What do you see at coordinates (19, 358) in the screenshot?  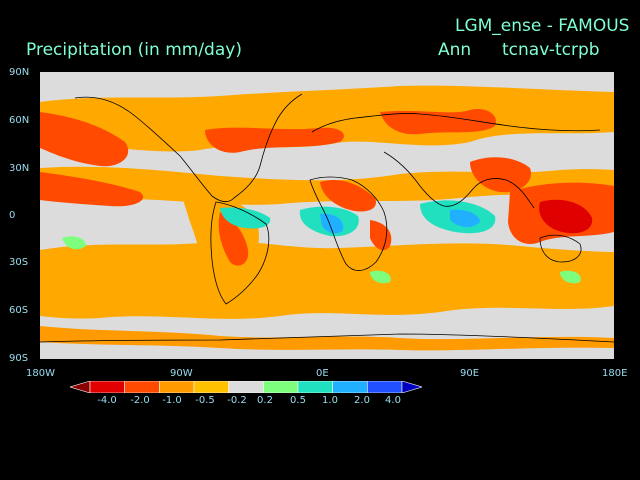 I see `lat-label-90s: 90S` at bounding box center [19, 358].